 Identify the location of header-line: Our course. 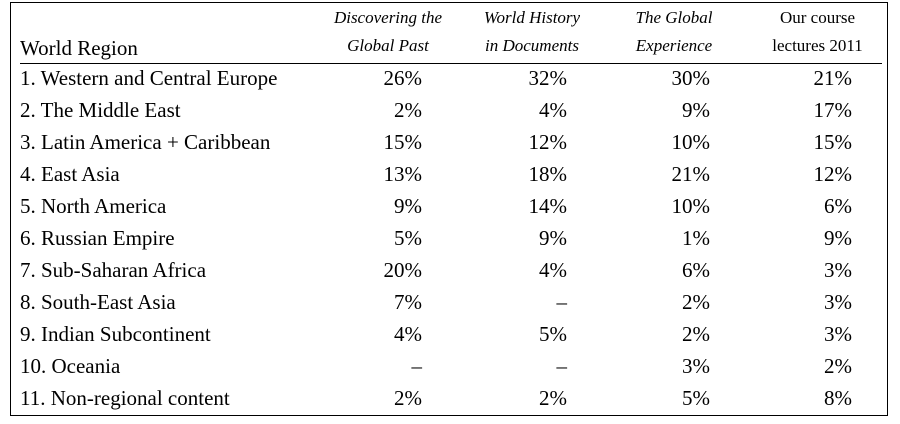
(817, 17).